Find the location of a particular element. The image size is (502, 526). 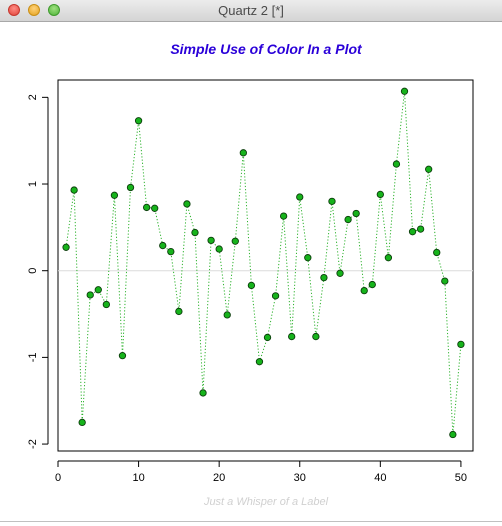

window-titlebar: Quartz 2 [*] is located at coordinates (251, 11).